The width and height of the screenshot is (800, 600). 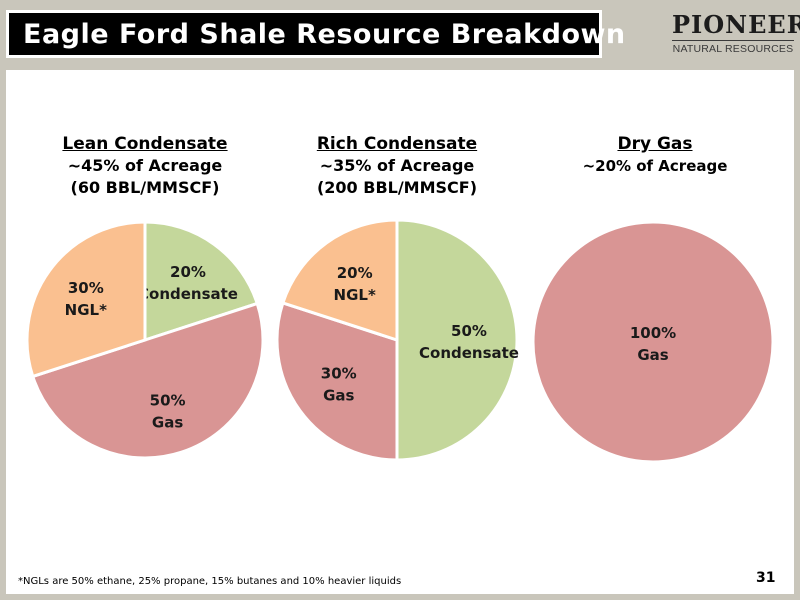 I want to click on slice-label: 20% Condensate, so click(x=188, y=283).